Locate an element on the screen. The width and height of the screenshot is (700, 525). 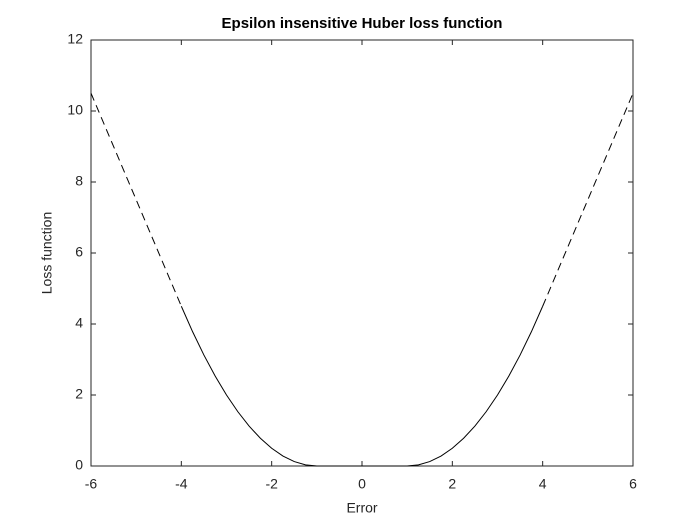
y-tick-label: 4 is located at coordinates (79, 323).